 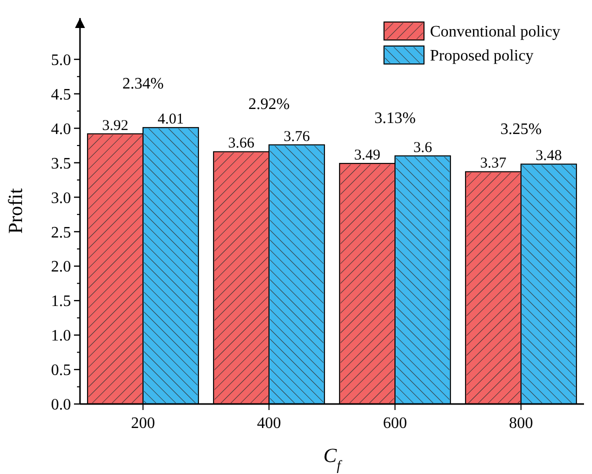 I want to click on annotation: 3.13%, so click(x=395, y=118).